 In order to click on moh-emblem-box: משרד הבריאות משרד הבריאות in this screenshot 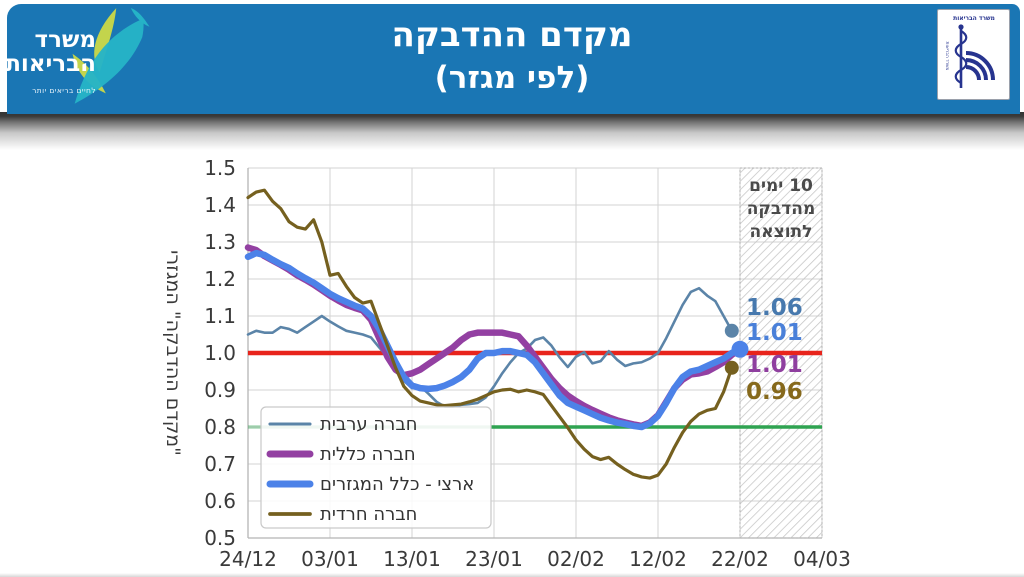, I will do `click(973, 54)`.